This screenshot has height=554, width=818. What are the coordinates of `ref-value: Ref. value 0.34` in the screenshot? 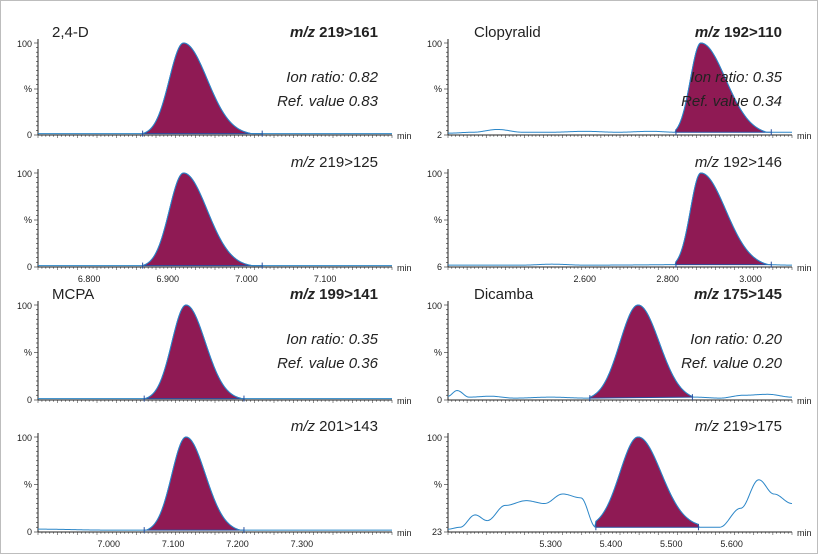 It's located at (731, 101).